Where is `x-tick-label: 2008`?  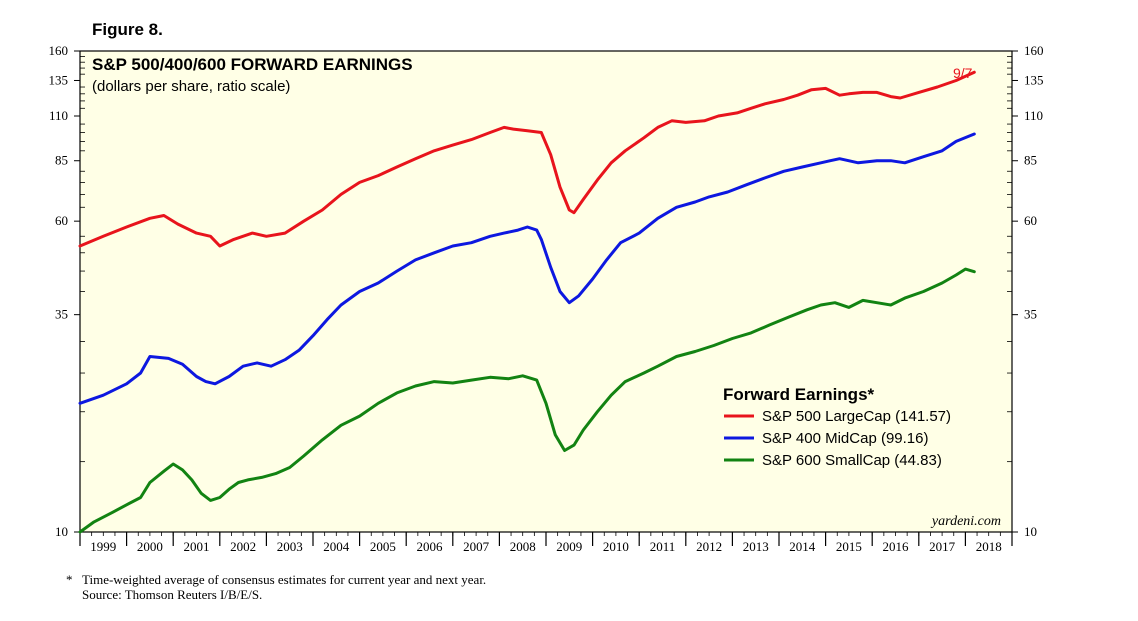
x-tick-label: 2008 is located at coordinates (523, 546).